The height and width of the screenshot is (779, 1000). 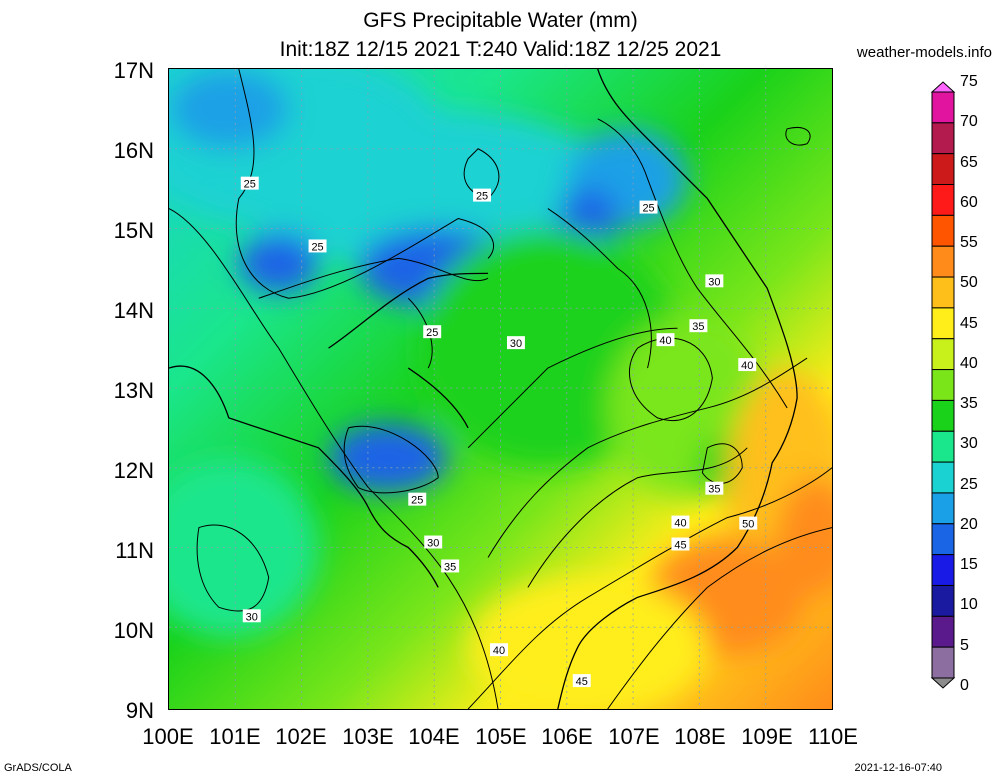 What do you see at coordinates (969, 444) in the screenshot?
I see `colorbar-label: 30` at bounding box center [969, 444].